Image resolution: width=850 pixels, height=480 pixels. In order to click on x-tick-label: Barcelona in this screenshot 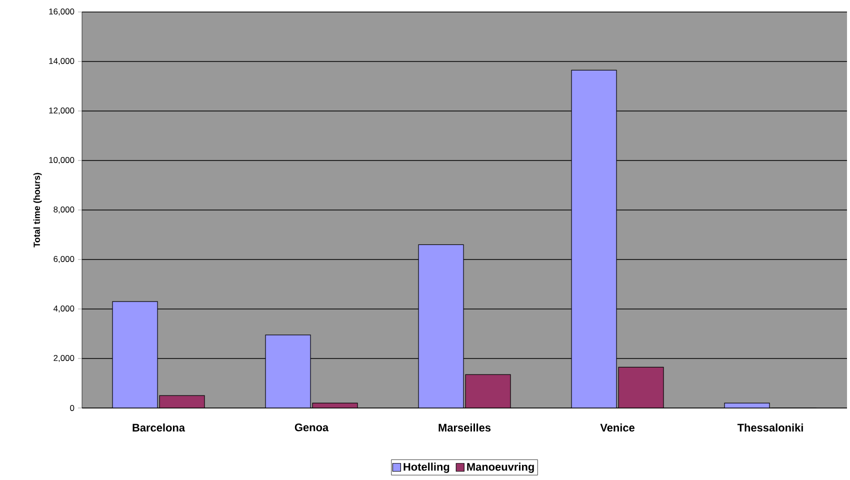, I will do `click(159, 428)`.